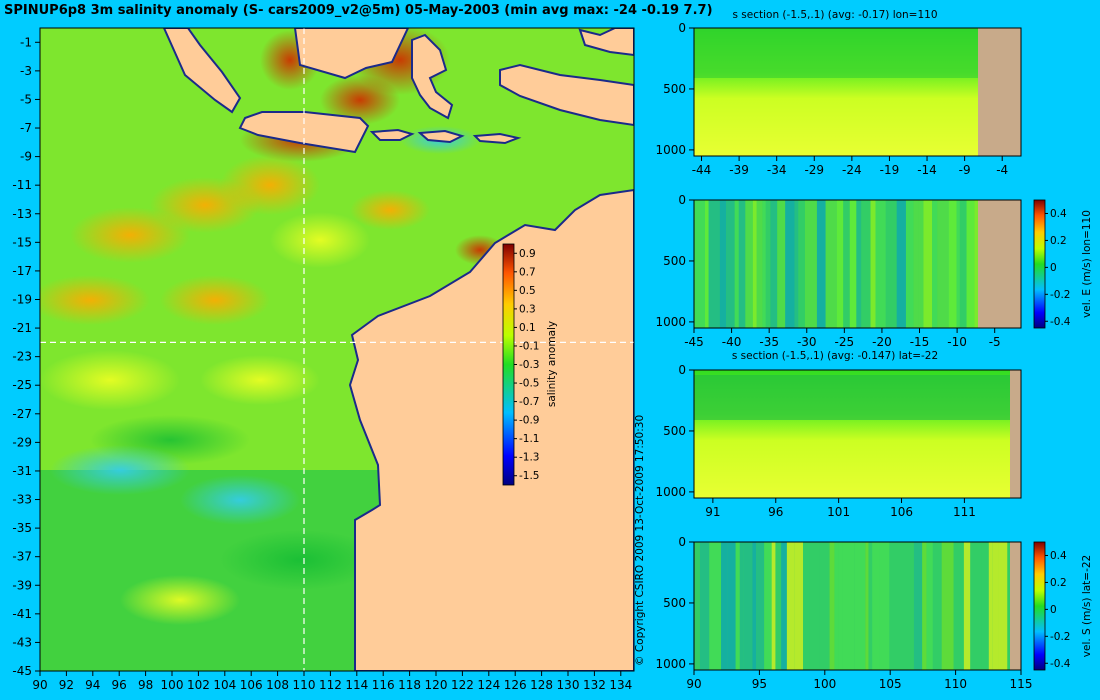 Image resolution: width=1100 pixels, height=700 pixels. What do you see at coordinates (674, 89) in the screenshot?
I see `panel1-y-tick-label: 500` at bounding box center [674, 89].